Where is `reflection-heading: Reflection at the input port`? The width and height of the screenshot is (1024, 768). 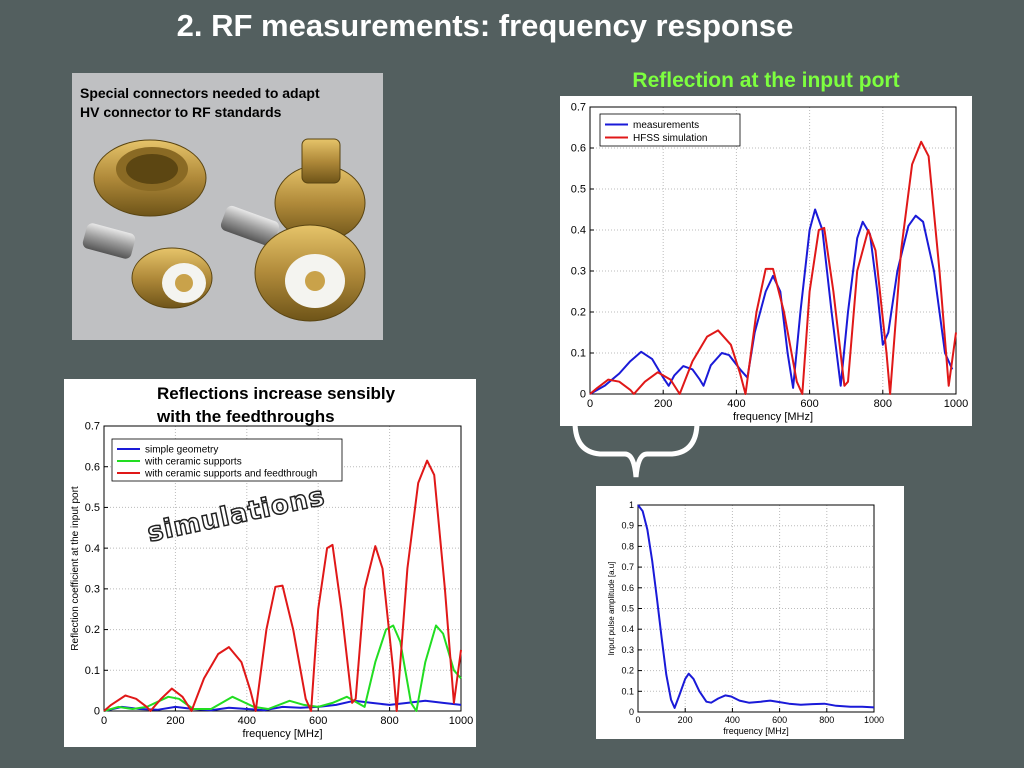
reflection-heading: Reflection at the input port is located at coordinates (766, 80).